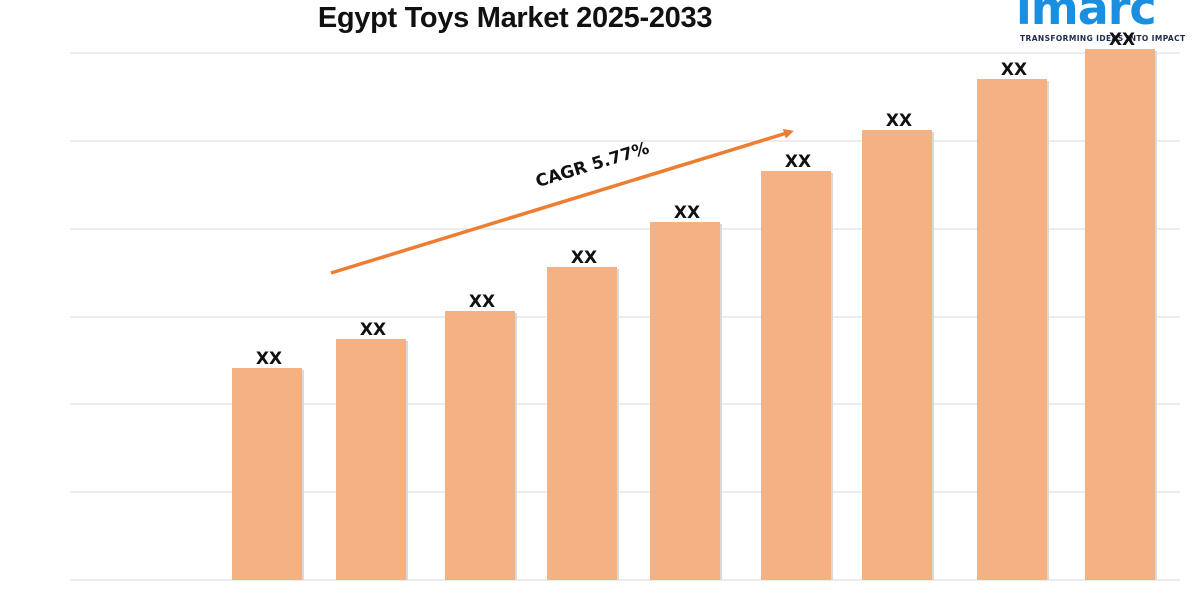 The width and height of the screenshot is (1200, 600). Describe the element at coordinates (1086, 17) in the screenshot. I see `logo-wordmark: imarc` at that location.